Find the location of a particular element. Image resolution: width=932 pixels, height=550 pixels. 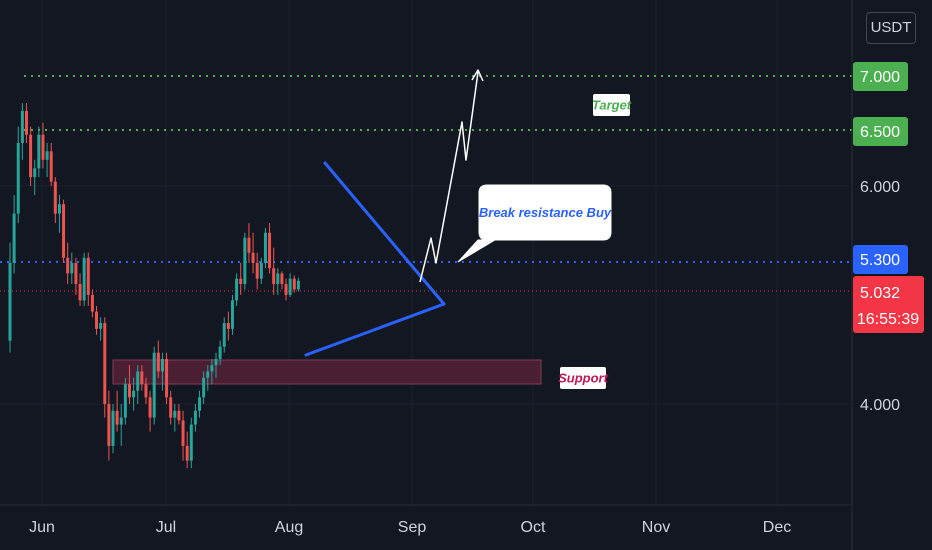

x-tick-dec: Dec is located at coordinates (777, 527).